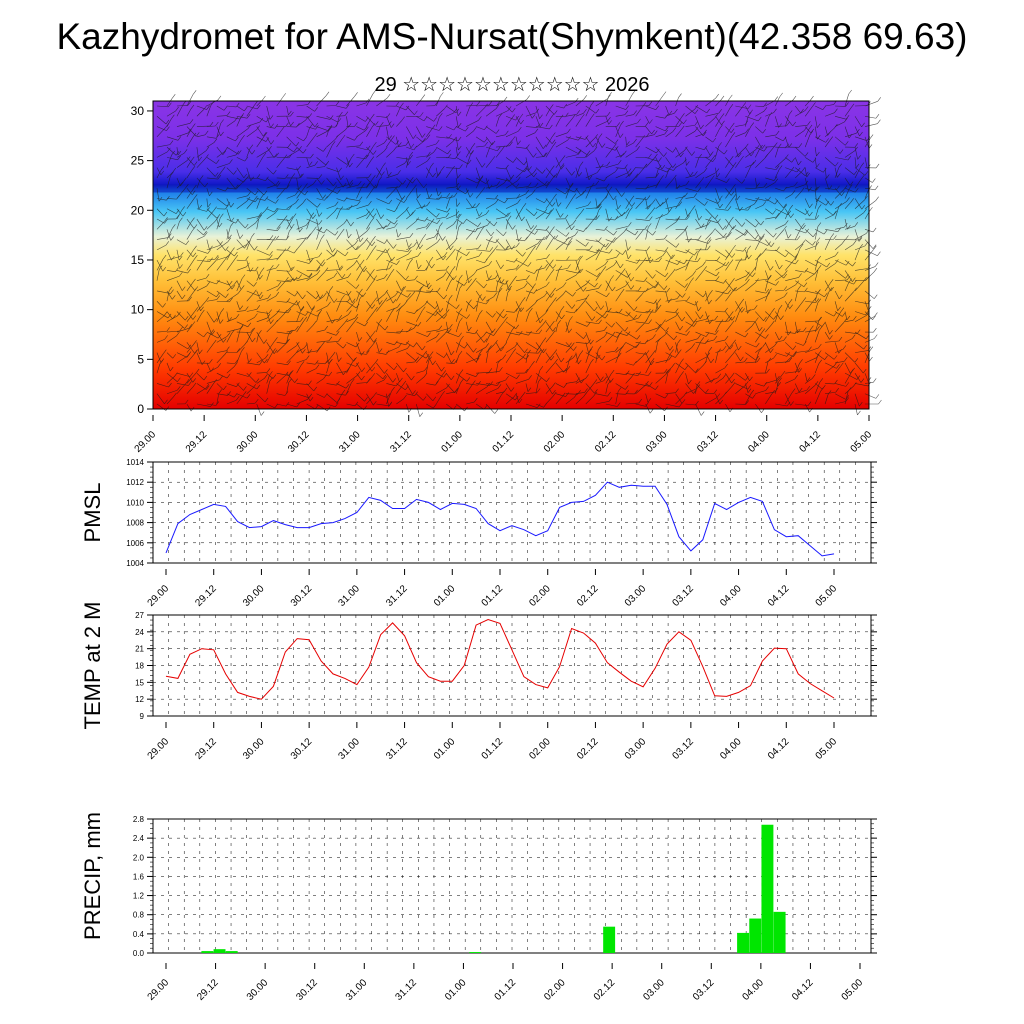  Describe the element at coordinates (731, 596) in the screenshot. I see `pmsl-xtick-label: 04.00` at that location.